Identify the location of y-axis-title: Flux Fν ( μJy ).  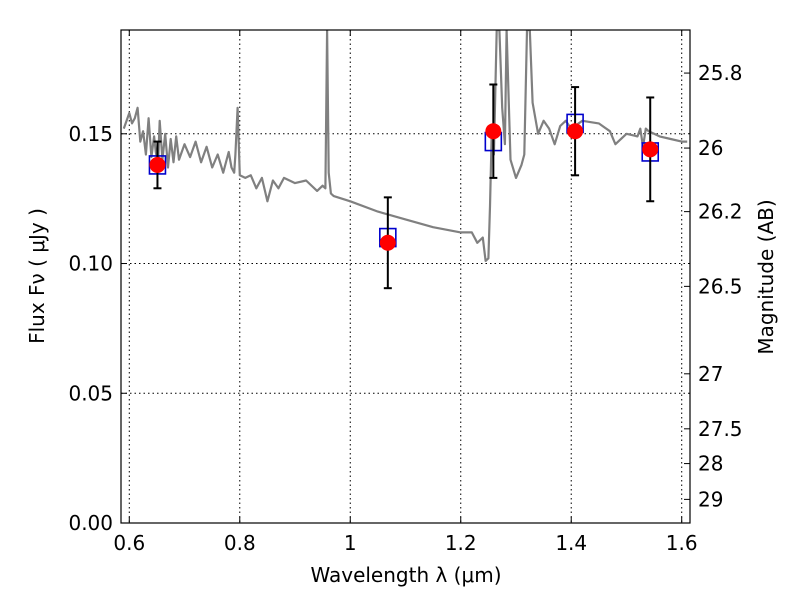
(37, 276).